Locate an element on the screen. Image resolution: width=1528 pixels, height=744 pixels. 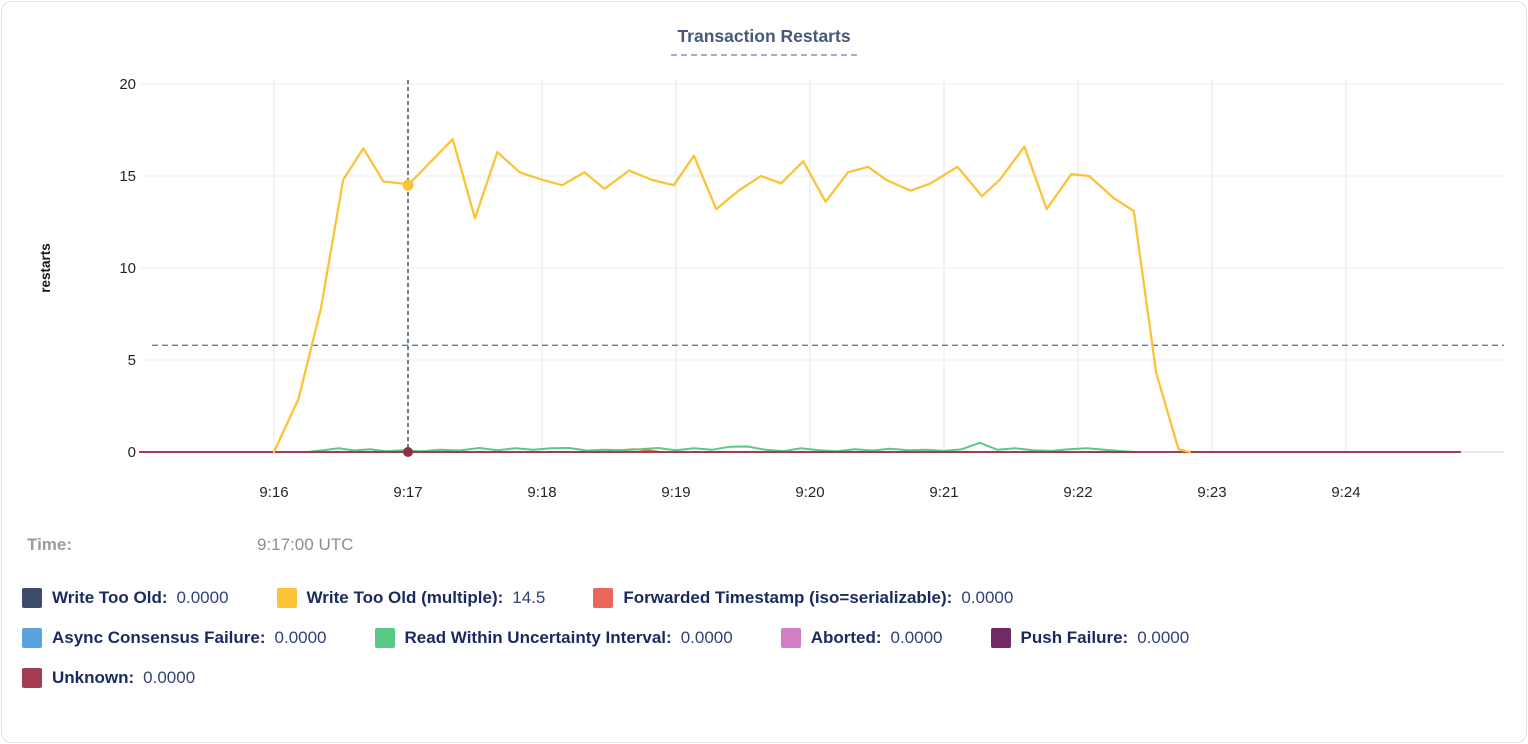
x-tick-label: 9:18 is located at coordinates (541, 492).